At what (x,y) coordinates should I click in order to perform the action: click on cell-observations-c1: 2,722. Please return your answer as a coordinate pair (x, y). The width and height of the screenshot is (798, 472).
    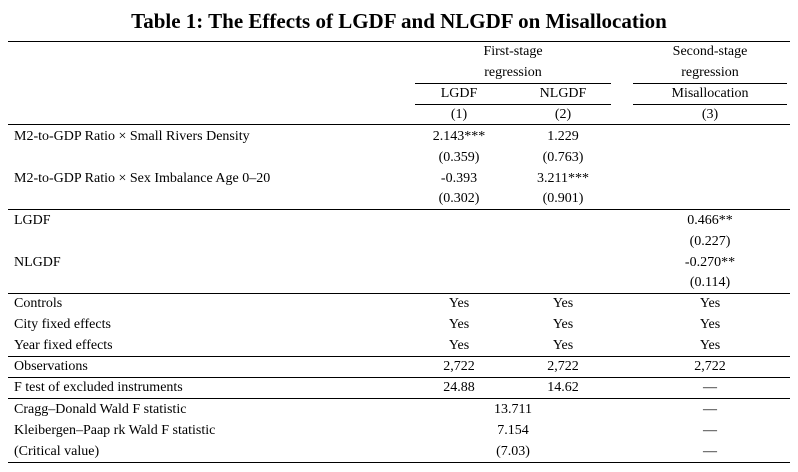
    Looking at the image, I should click on (459, 366).